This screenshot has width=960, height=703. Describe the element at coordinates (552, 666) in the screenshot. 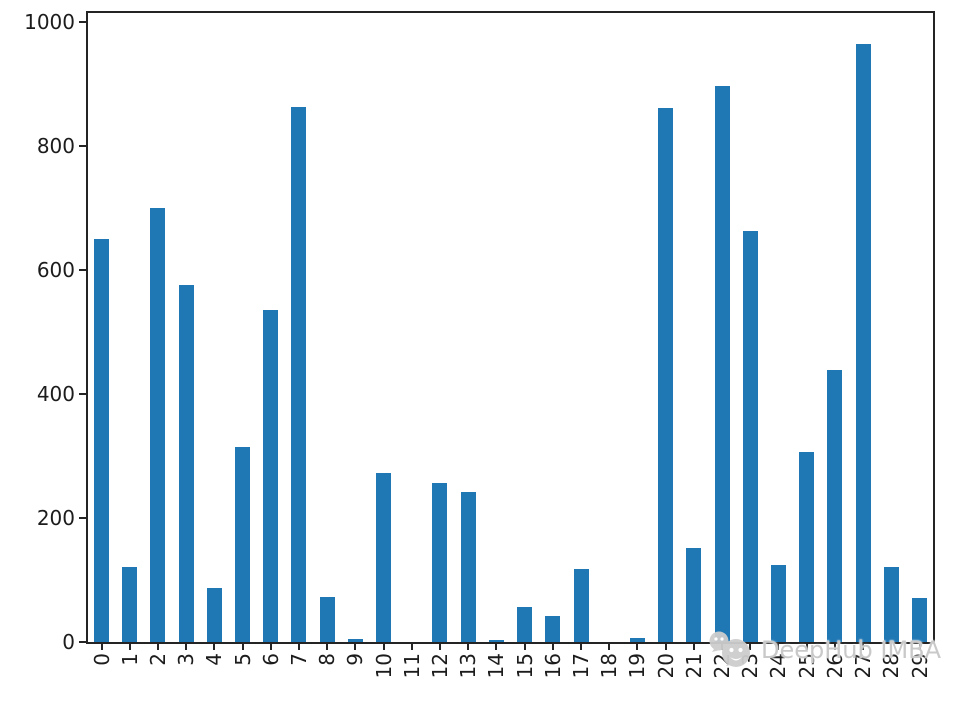

I see `x-tick-label: 16` at that location.